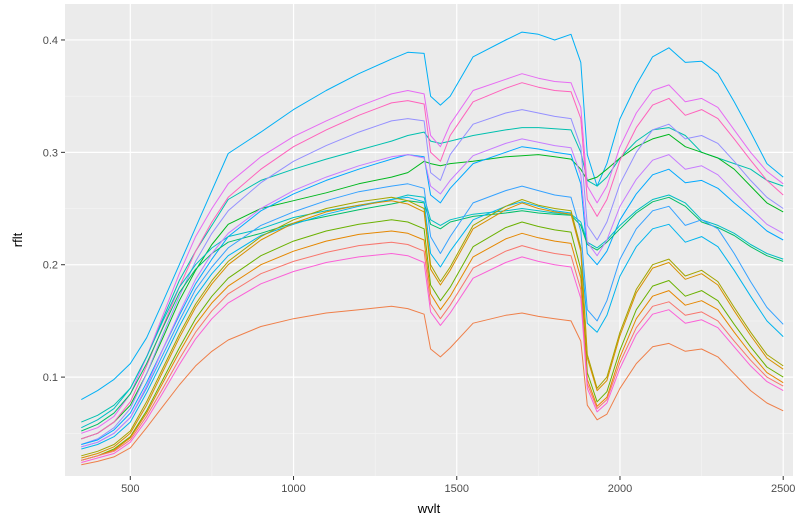 The height and width of the screenshot is (519, 798). What do you see at coordinates (50, 153) in the screenshot?
I see `y-tick-label: 0.3` at bounding box center [50, 153].